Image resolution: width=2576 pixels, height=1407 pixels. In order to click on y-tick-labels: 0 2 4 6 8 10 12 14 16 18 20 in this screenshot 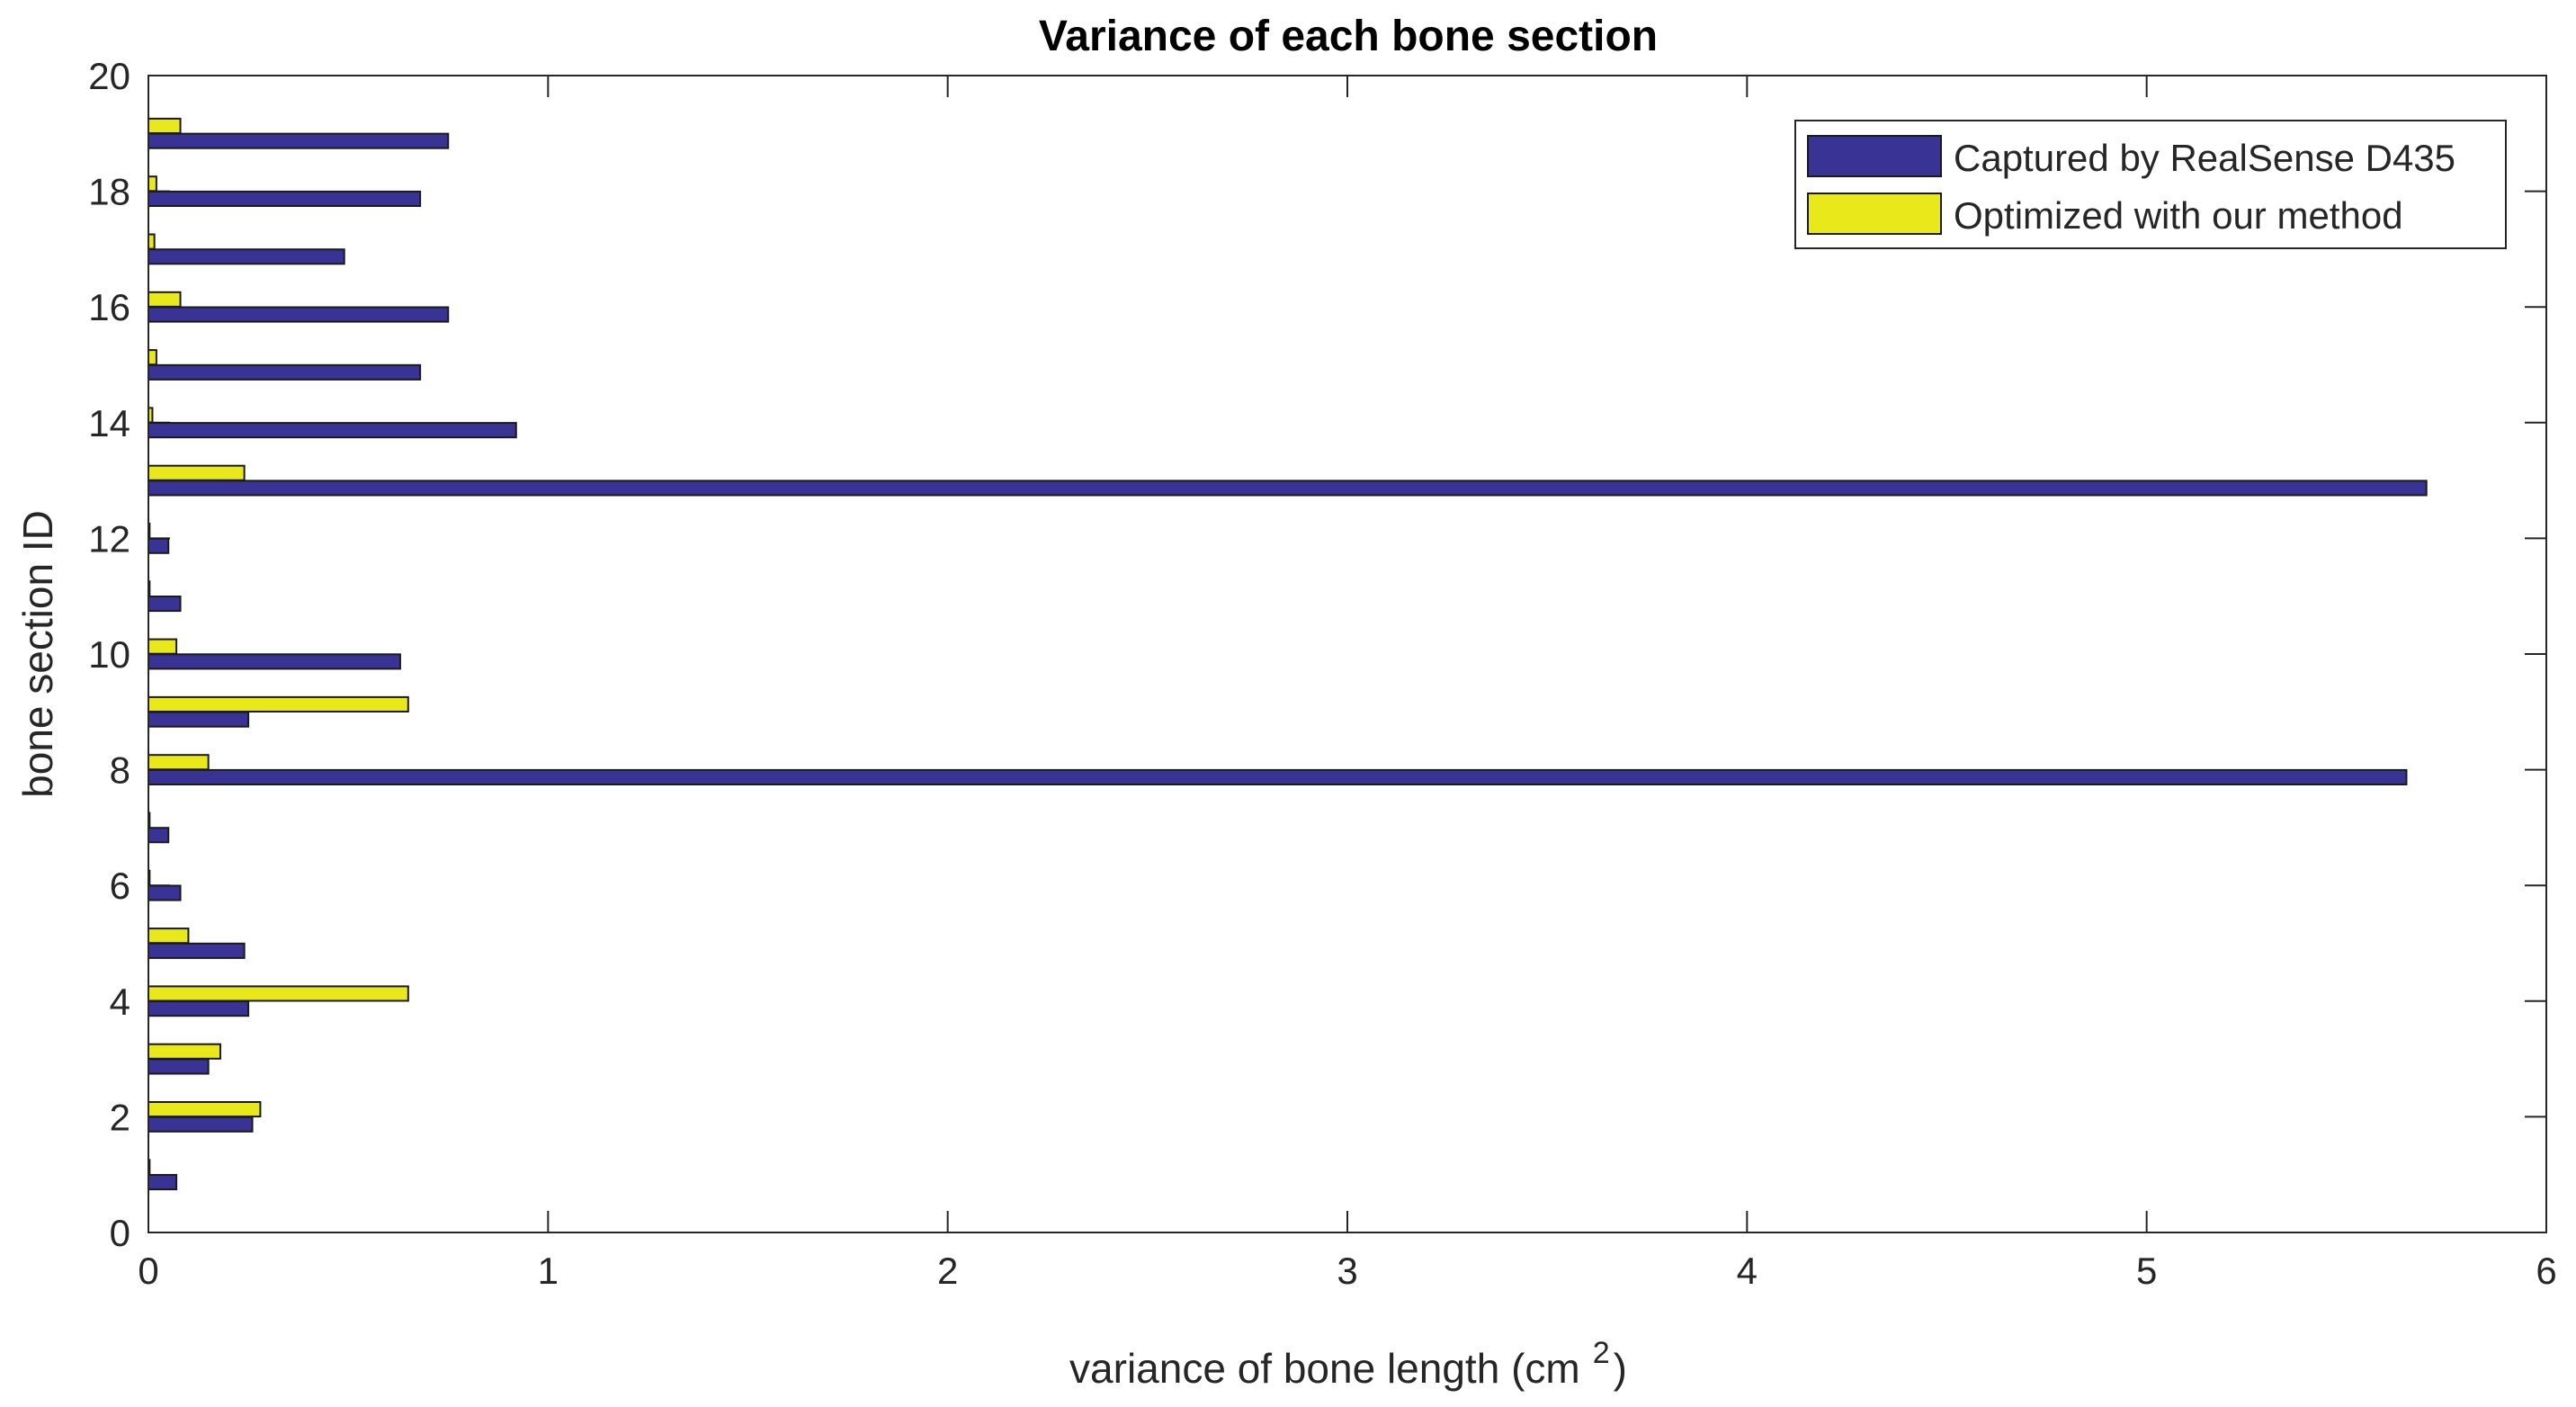, I will do `click(109, 655)`.